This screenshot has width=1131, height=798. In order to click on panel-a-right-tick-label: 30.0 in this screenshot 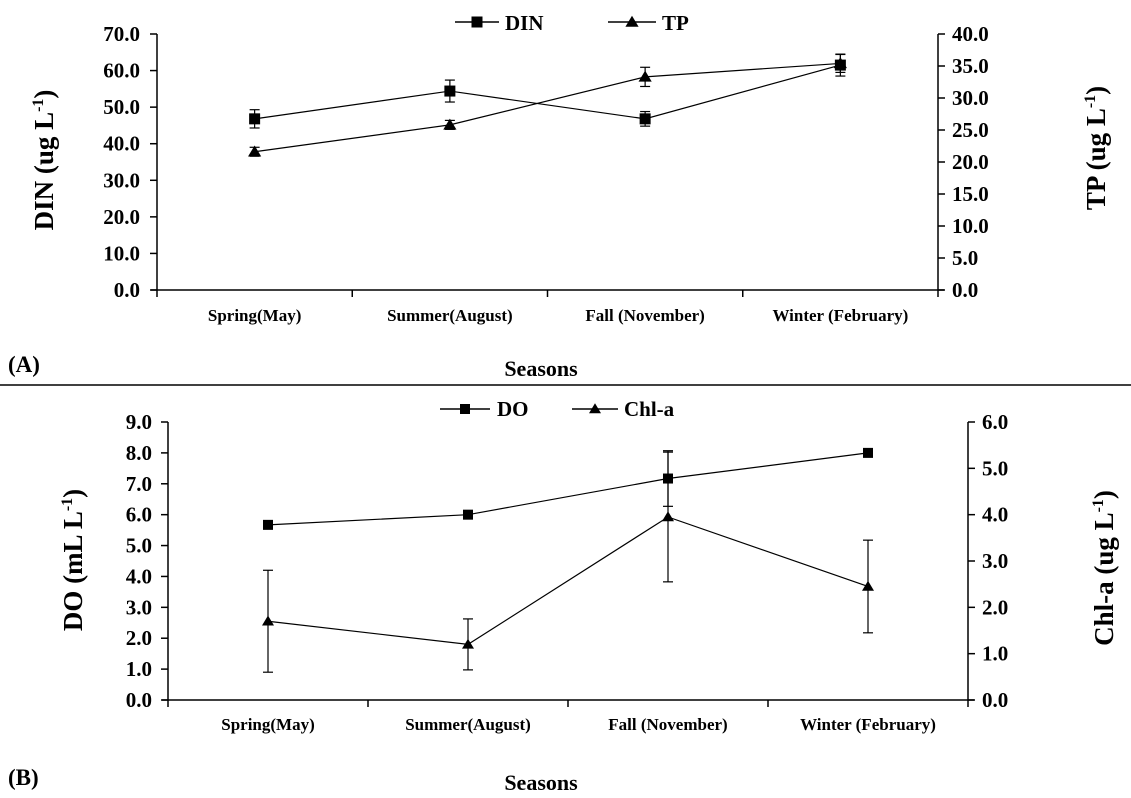, I will do `click(970, 98)`.